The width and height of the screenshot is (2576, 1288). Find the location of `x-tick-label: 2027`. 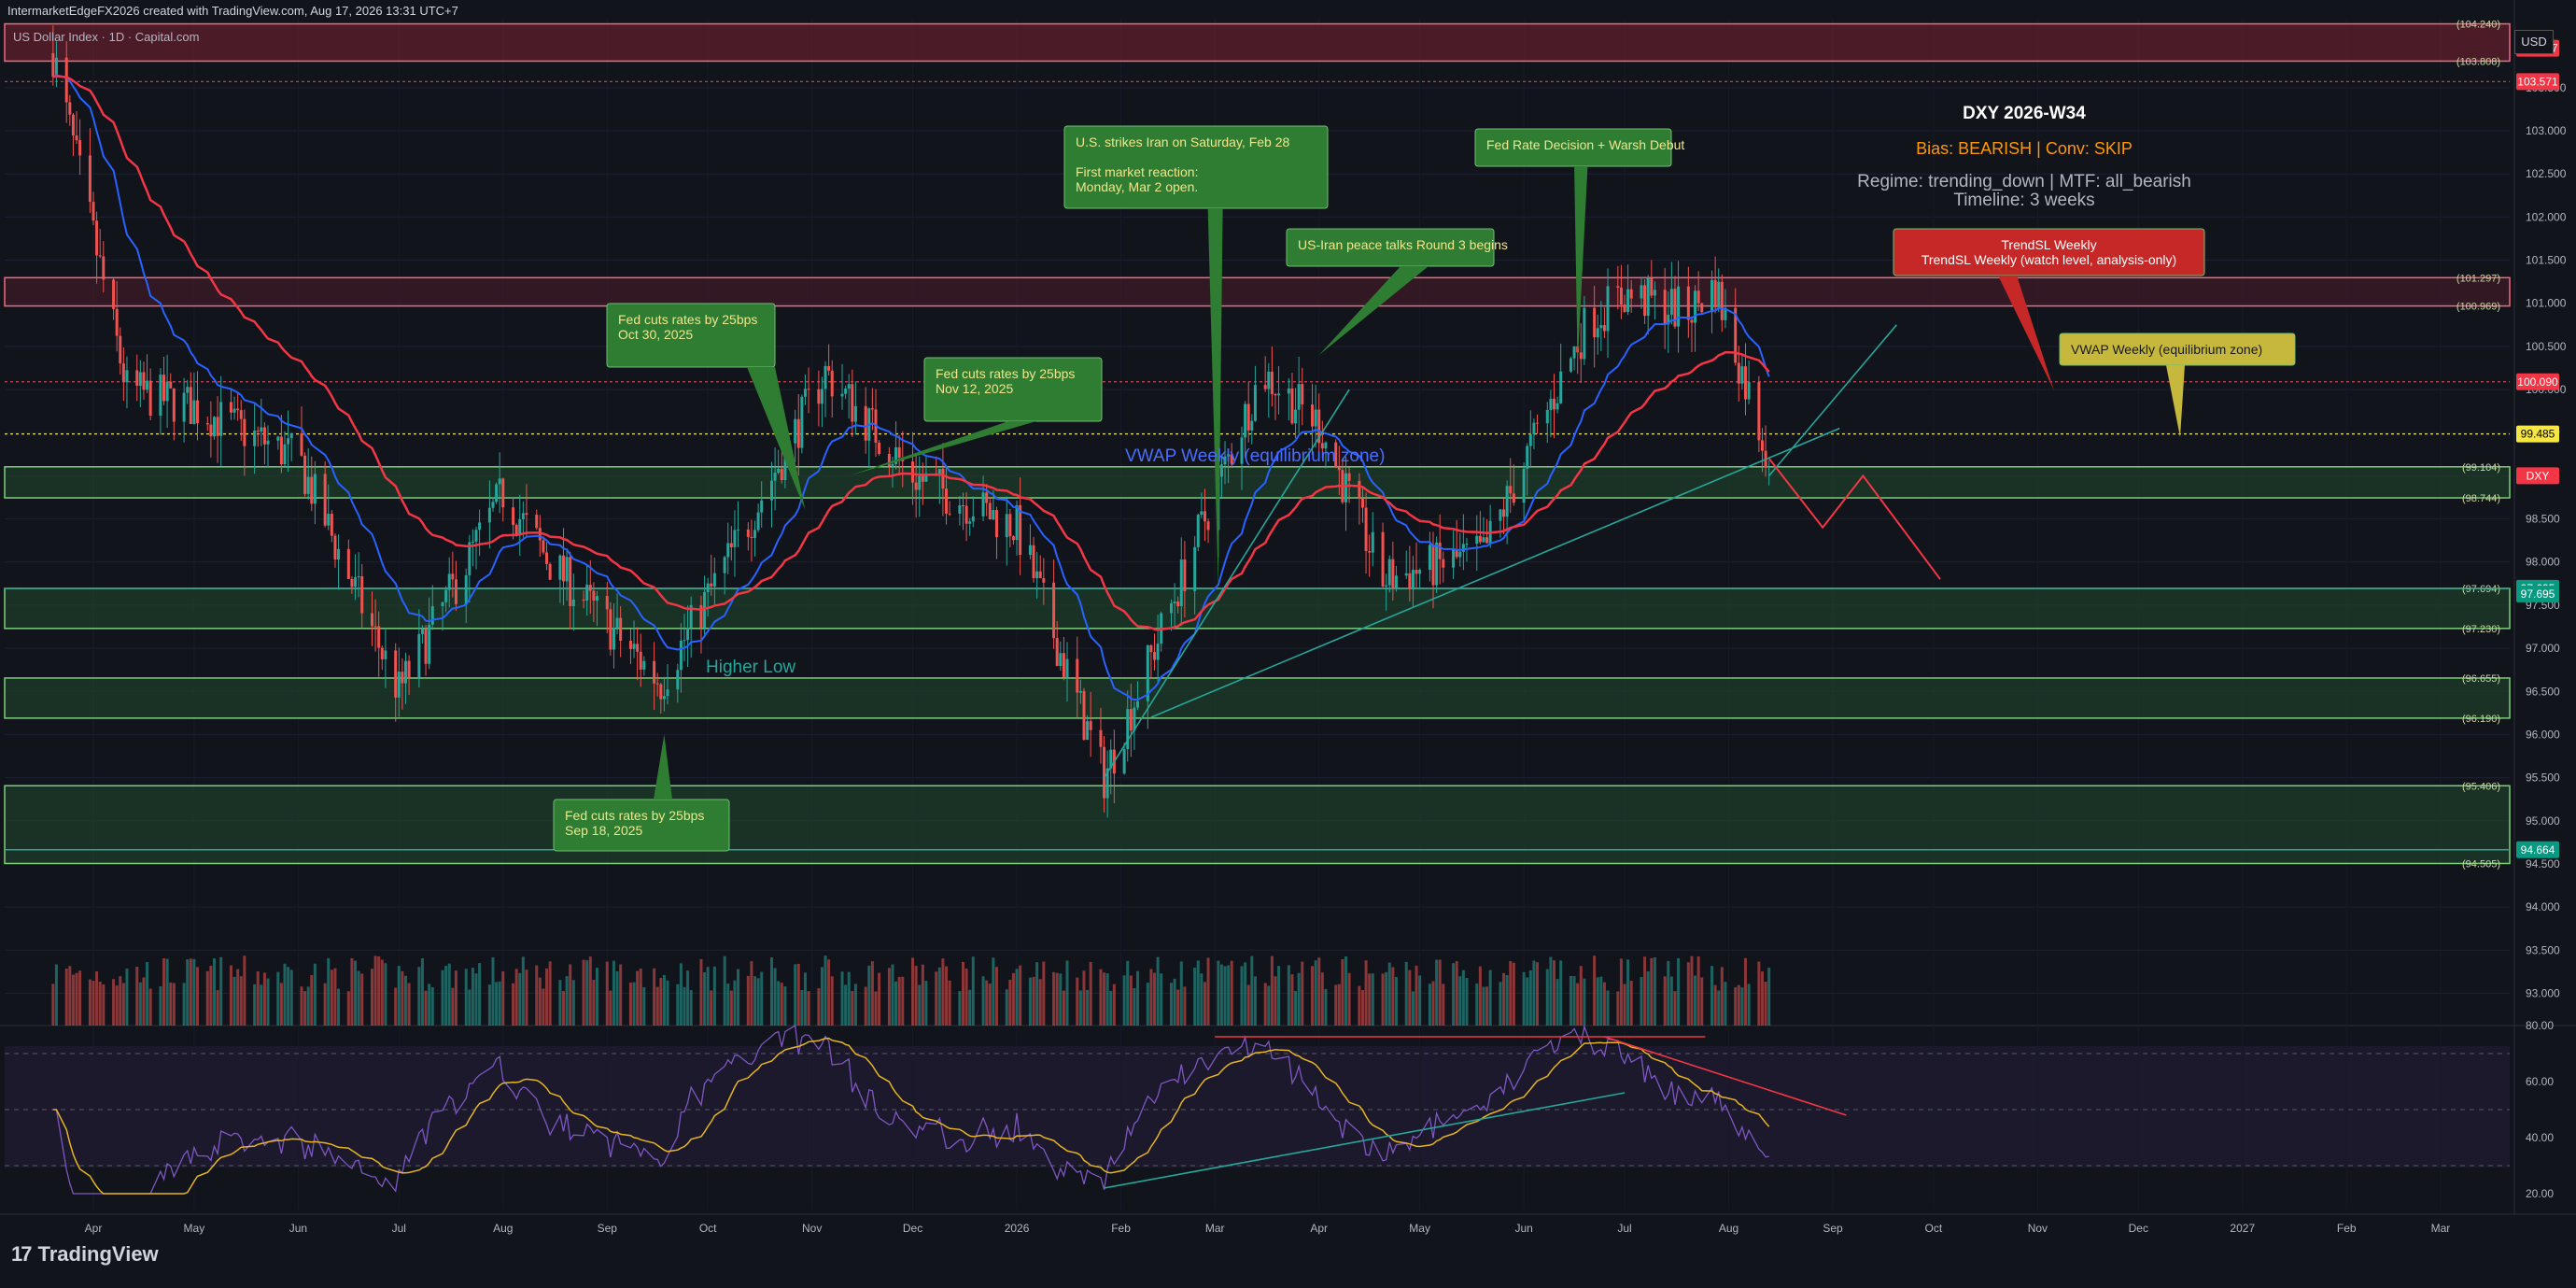

x-tick-label: 2027 is located at coordinates (2242, 1228).